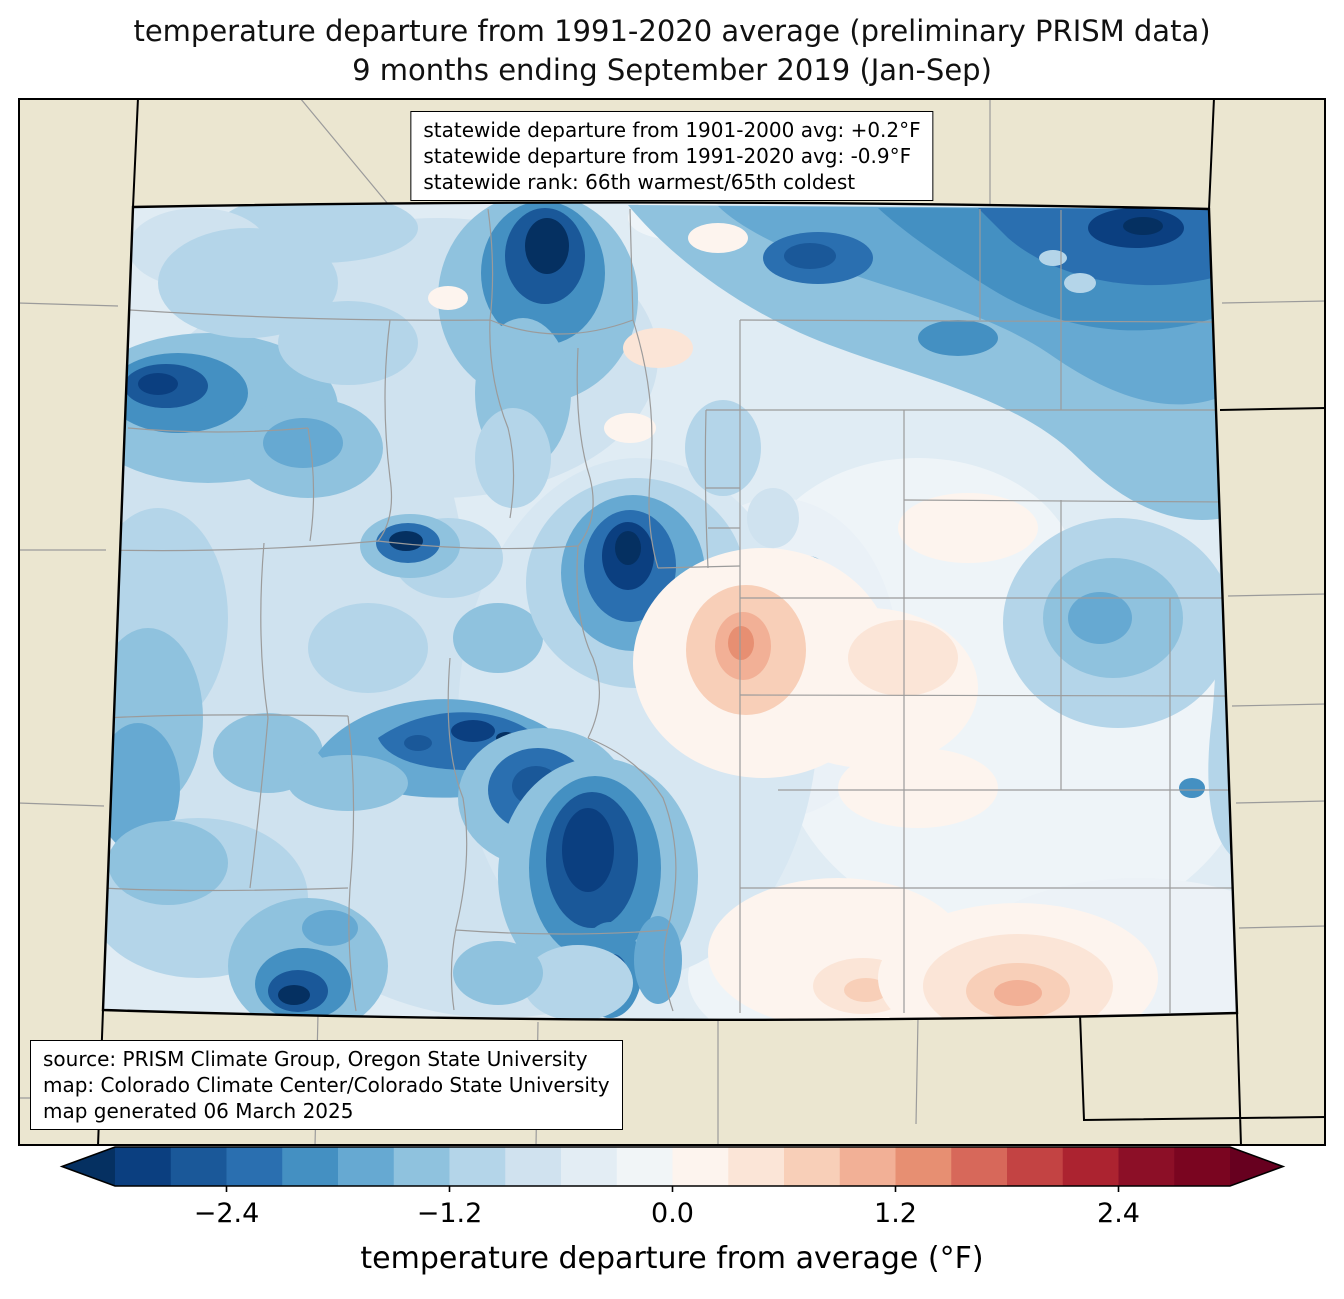 Image resolution: width=1344 pixels, height=1299 pixels. What do you see at coordinates (450, 1213) in the screenshot?
I see `svg-text: −1.2` at bounding box center [450, 1213].